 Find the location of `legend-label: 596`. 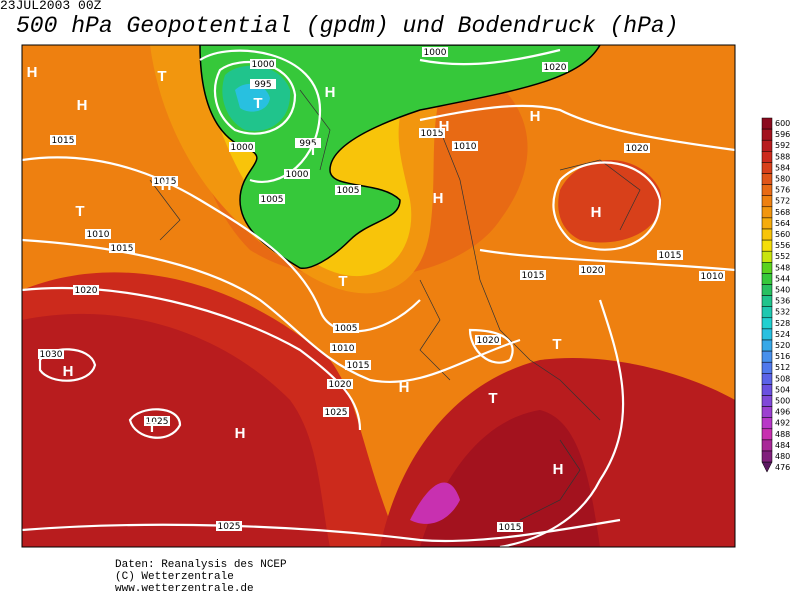

legend-label: 596 is located at coordinates (782, 134).